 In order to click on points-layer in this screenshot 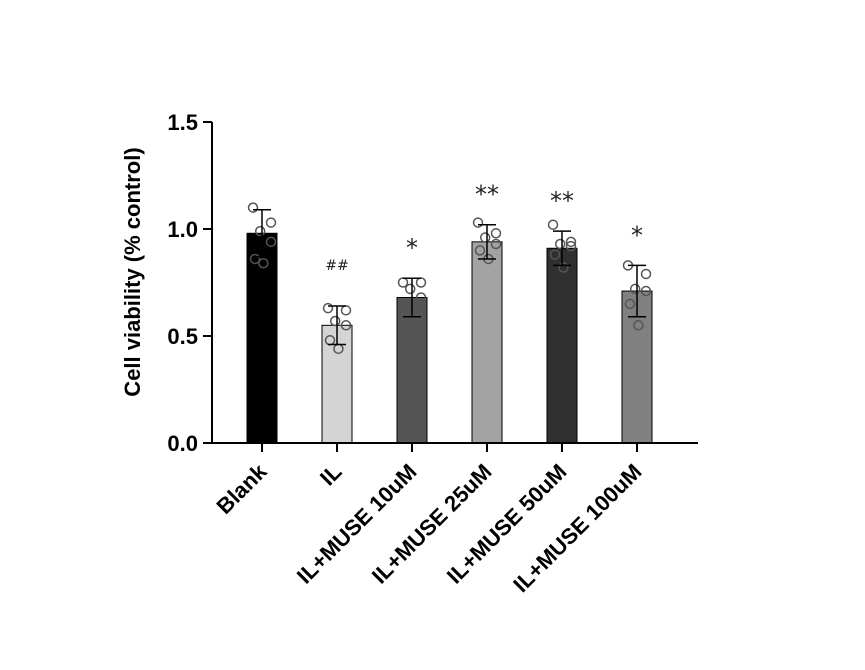, I will do `click(449, 278)`.